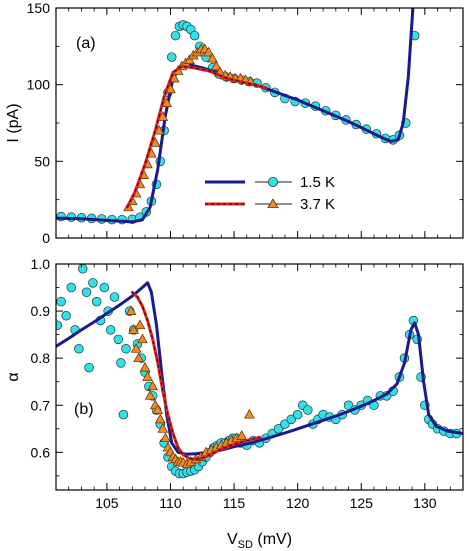 This screenshot has height=551, width=469. What do you see at coordinates (46, 238) in the screenshot?
I see `y-tick-label-a: 0` at bounding box center [46, 238].